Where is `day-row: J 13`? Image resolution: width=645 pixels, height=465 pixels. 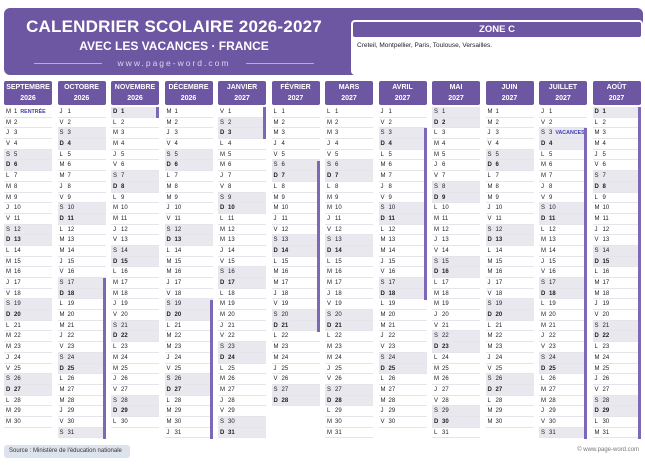 day-row: J 13 is located at coordinates (456, 240).